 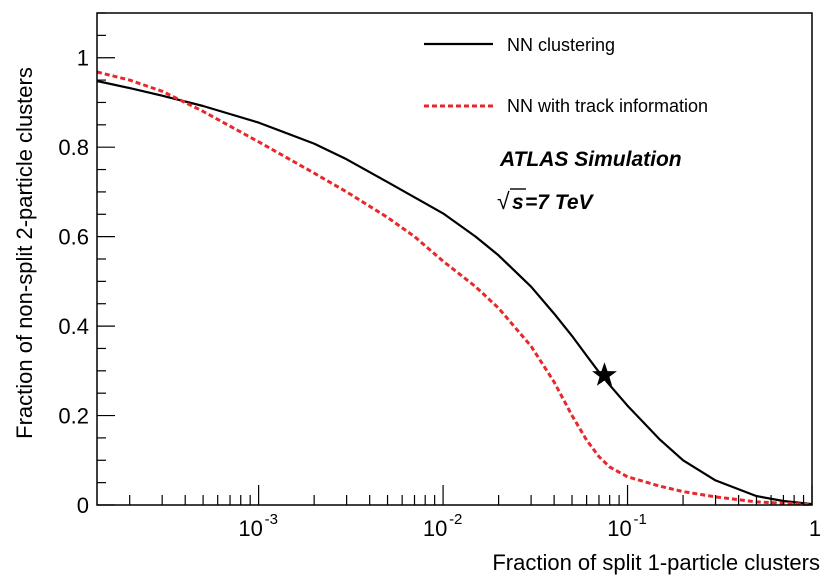 What do you see at coordinates (73, 237) in the screenshot?
I see `y-tick-label: 0.6` at bounding box center [73, 237].